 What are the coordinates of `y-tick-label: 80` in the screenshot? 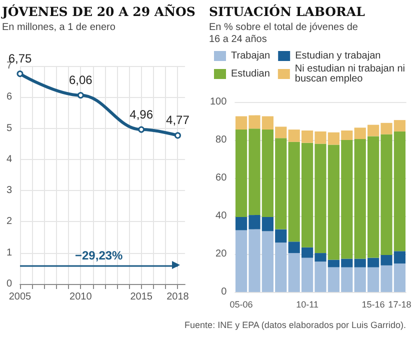 It's located at (222, 140).